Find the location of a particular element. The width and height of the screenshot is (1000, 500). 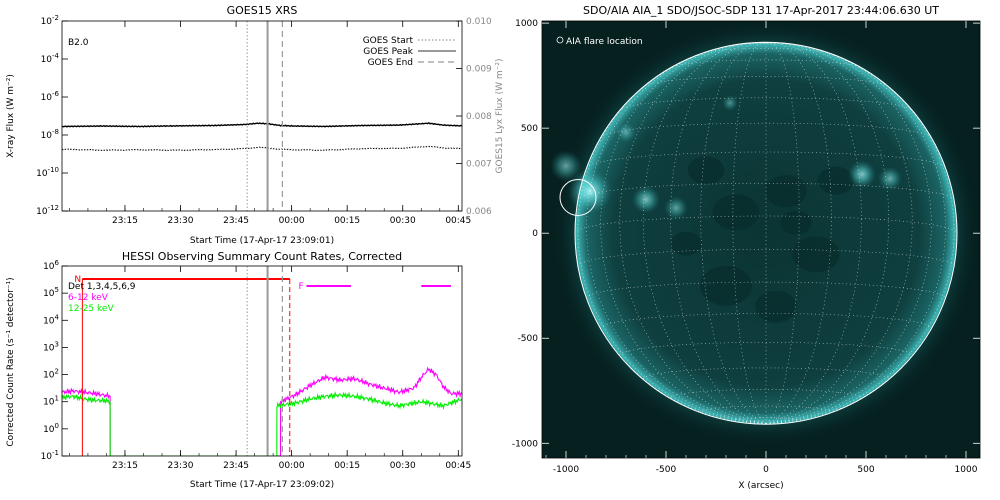

aia-x-label: X (arcsec) is located at coordinates (760, 486).